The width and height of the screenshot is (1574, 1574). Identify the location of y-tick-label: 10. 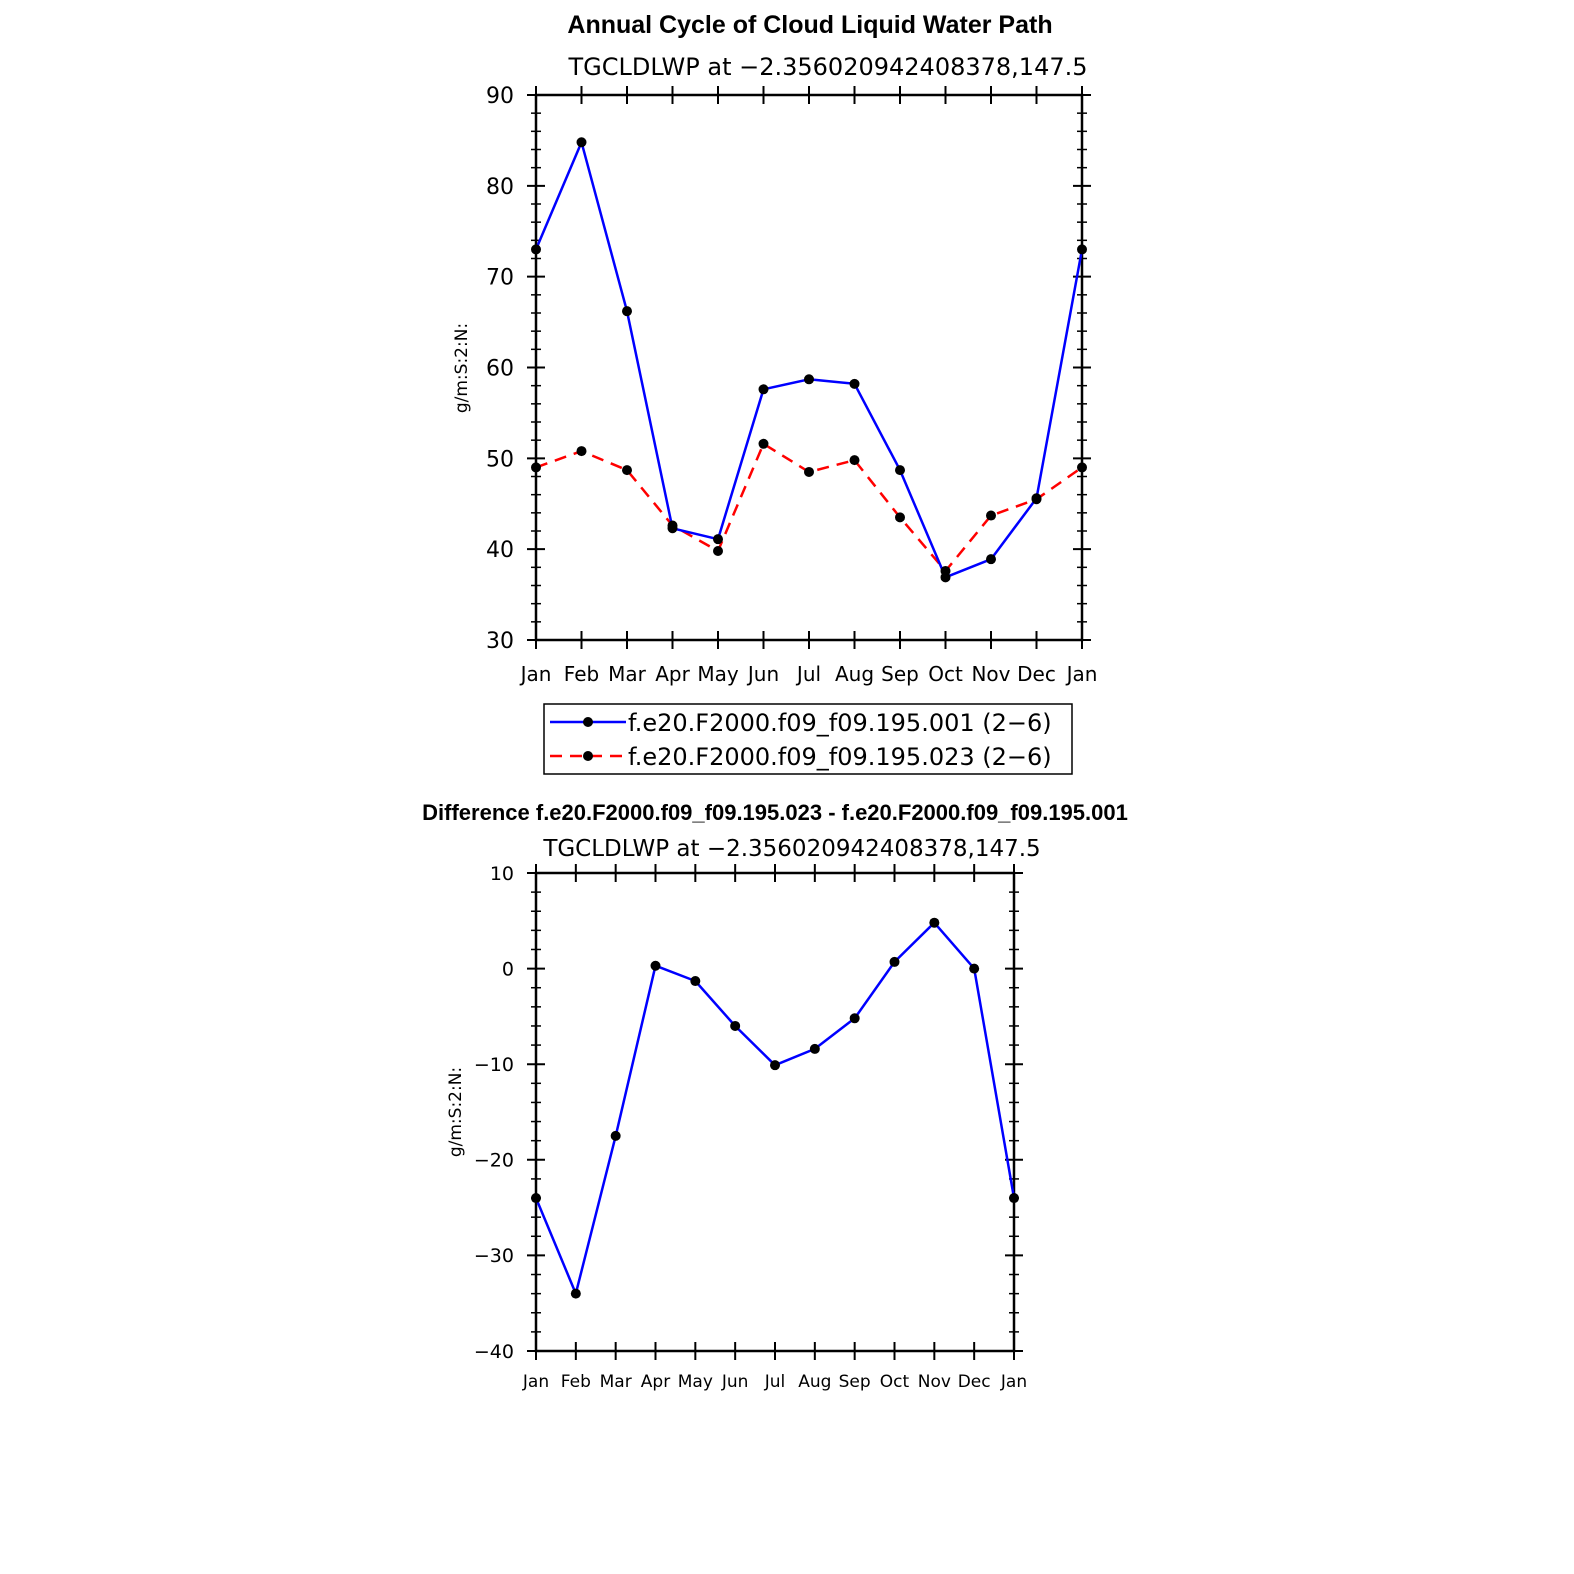
(502, 874).